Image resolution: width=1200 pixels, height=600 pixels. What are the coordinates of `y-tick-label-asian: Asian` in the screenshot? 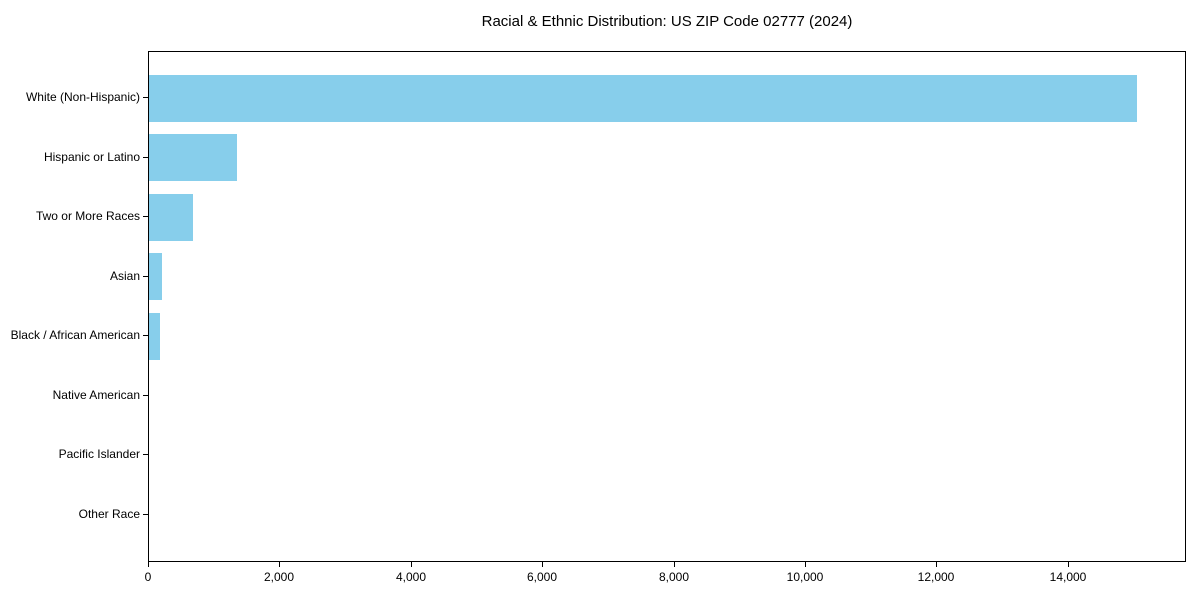 It's located at (124, 276).